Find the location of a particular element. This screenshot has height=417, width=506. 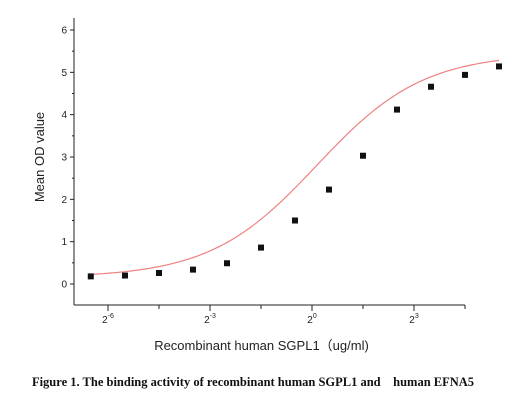

y-axis-title: Mean OD value is located at coordinates (39, 157).